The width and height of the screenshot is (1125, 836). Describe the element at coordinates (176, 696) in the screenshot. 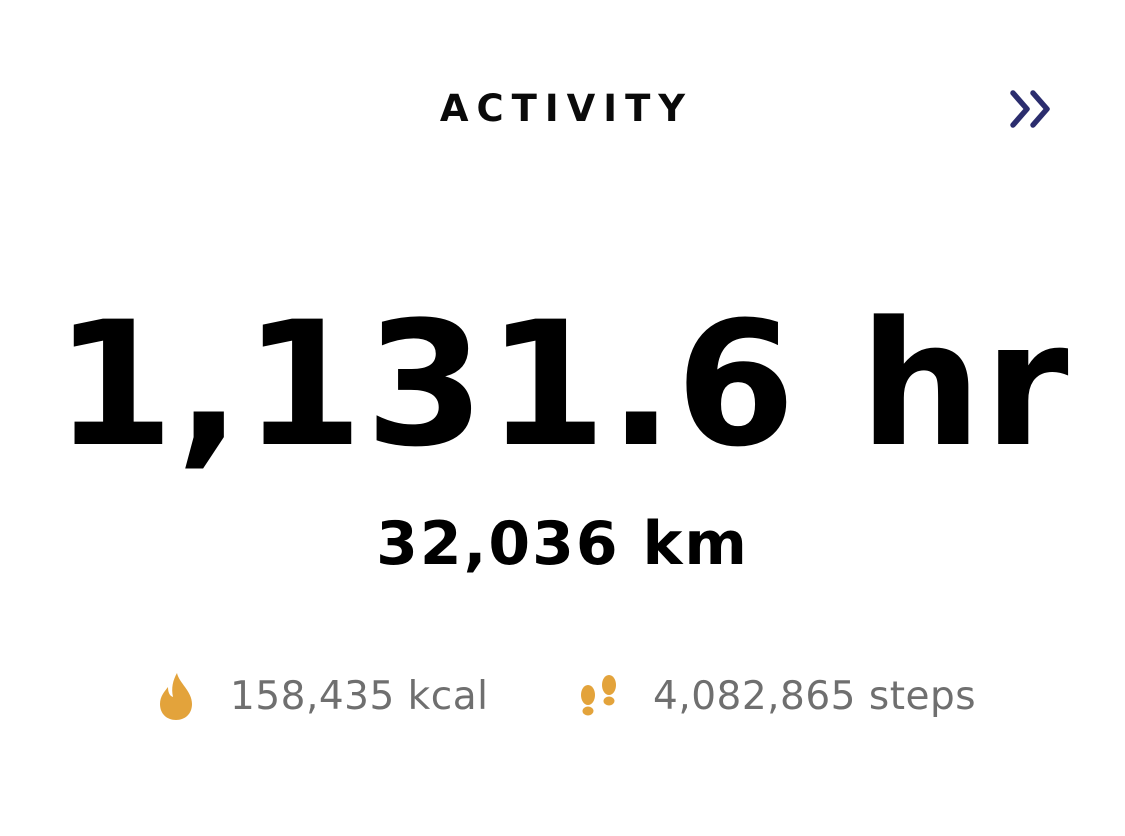

I see `flame-icon` at that location.